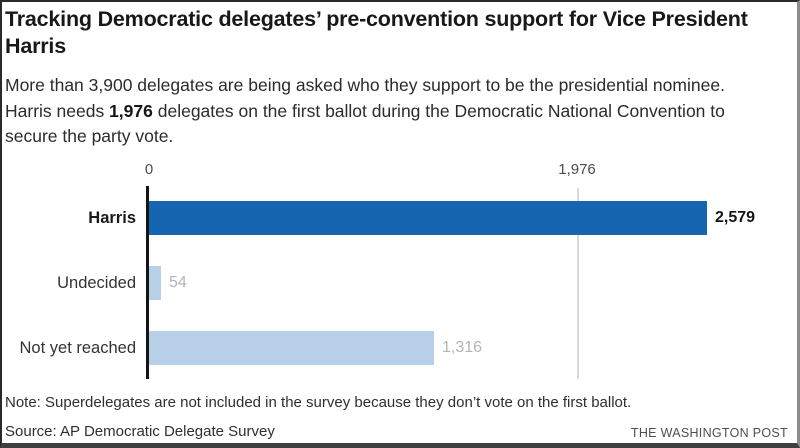  What do you see at coordinates (77, 348) in the screenshot?
I see `category-label-not-yet-reached: Not yet reached` at bounding box center [77, 348].